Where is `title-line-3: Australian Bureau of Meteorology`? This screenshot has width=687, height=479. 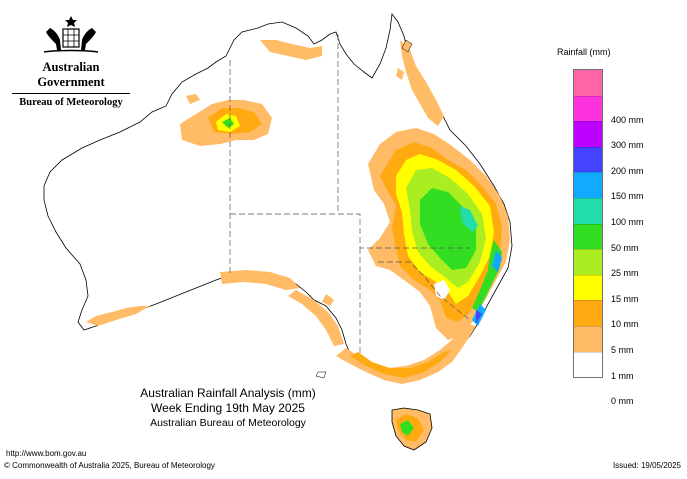 title-line-3: Australian Bureau of Meteorology is located at coordinates (228, 423).